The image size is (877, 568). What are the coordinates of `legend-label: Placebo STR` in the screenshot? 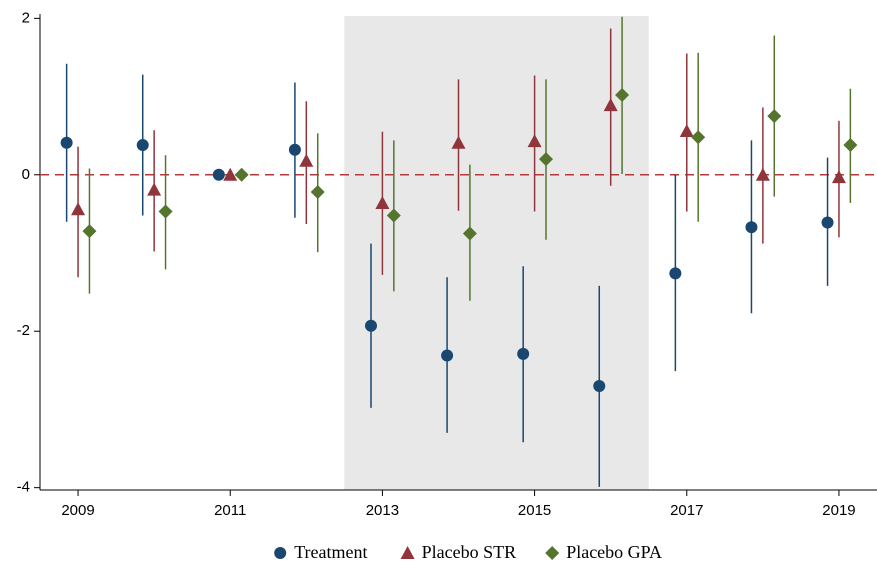 It's located at (469, 552).